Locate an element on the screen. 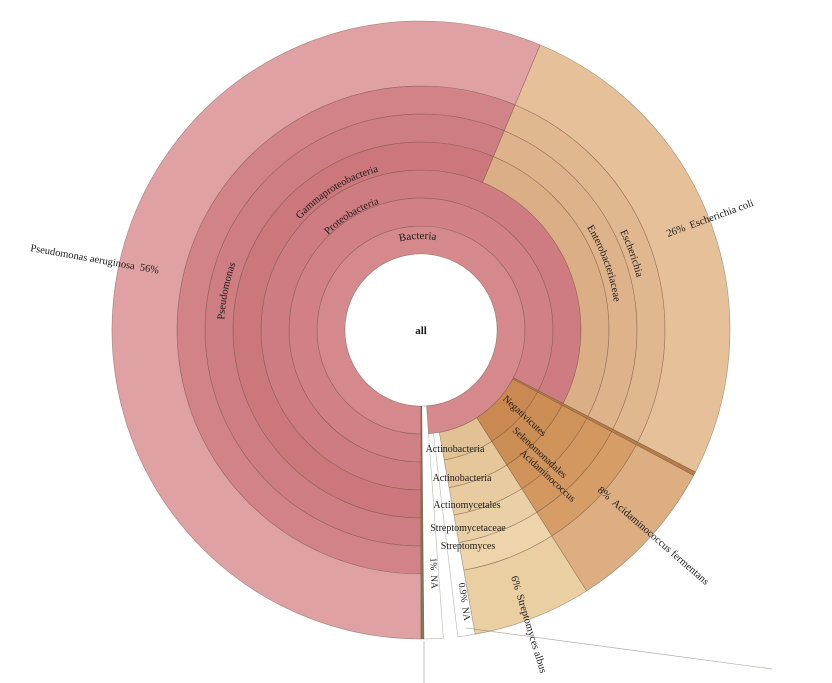 The width and height of the screenshot is (832, 683). wedge-na is located at coordinates (454, 535).